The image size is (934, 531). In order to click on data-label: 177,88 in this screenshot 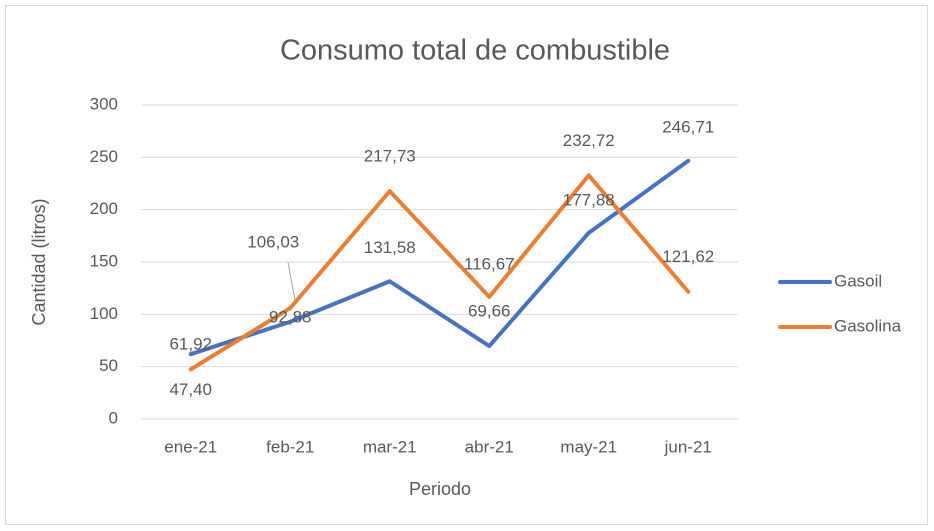, I will do `click(589, 199)`.